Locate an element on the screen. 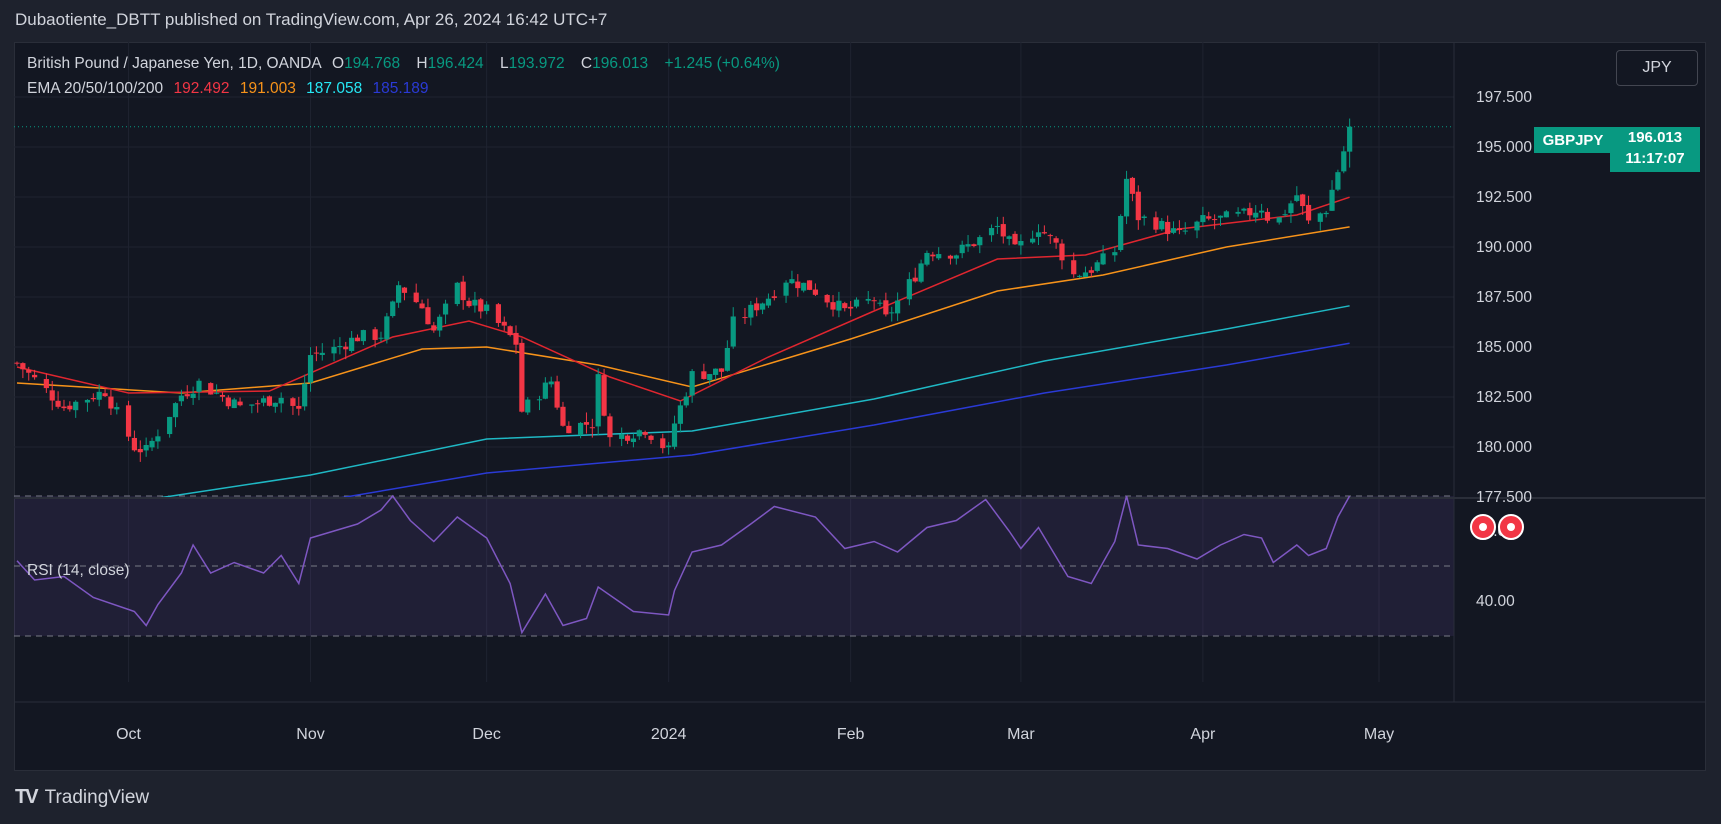  ema100-value: 187.058 is located at coordinates (334, 88).